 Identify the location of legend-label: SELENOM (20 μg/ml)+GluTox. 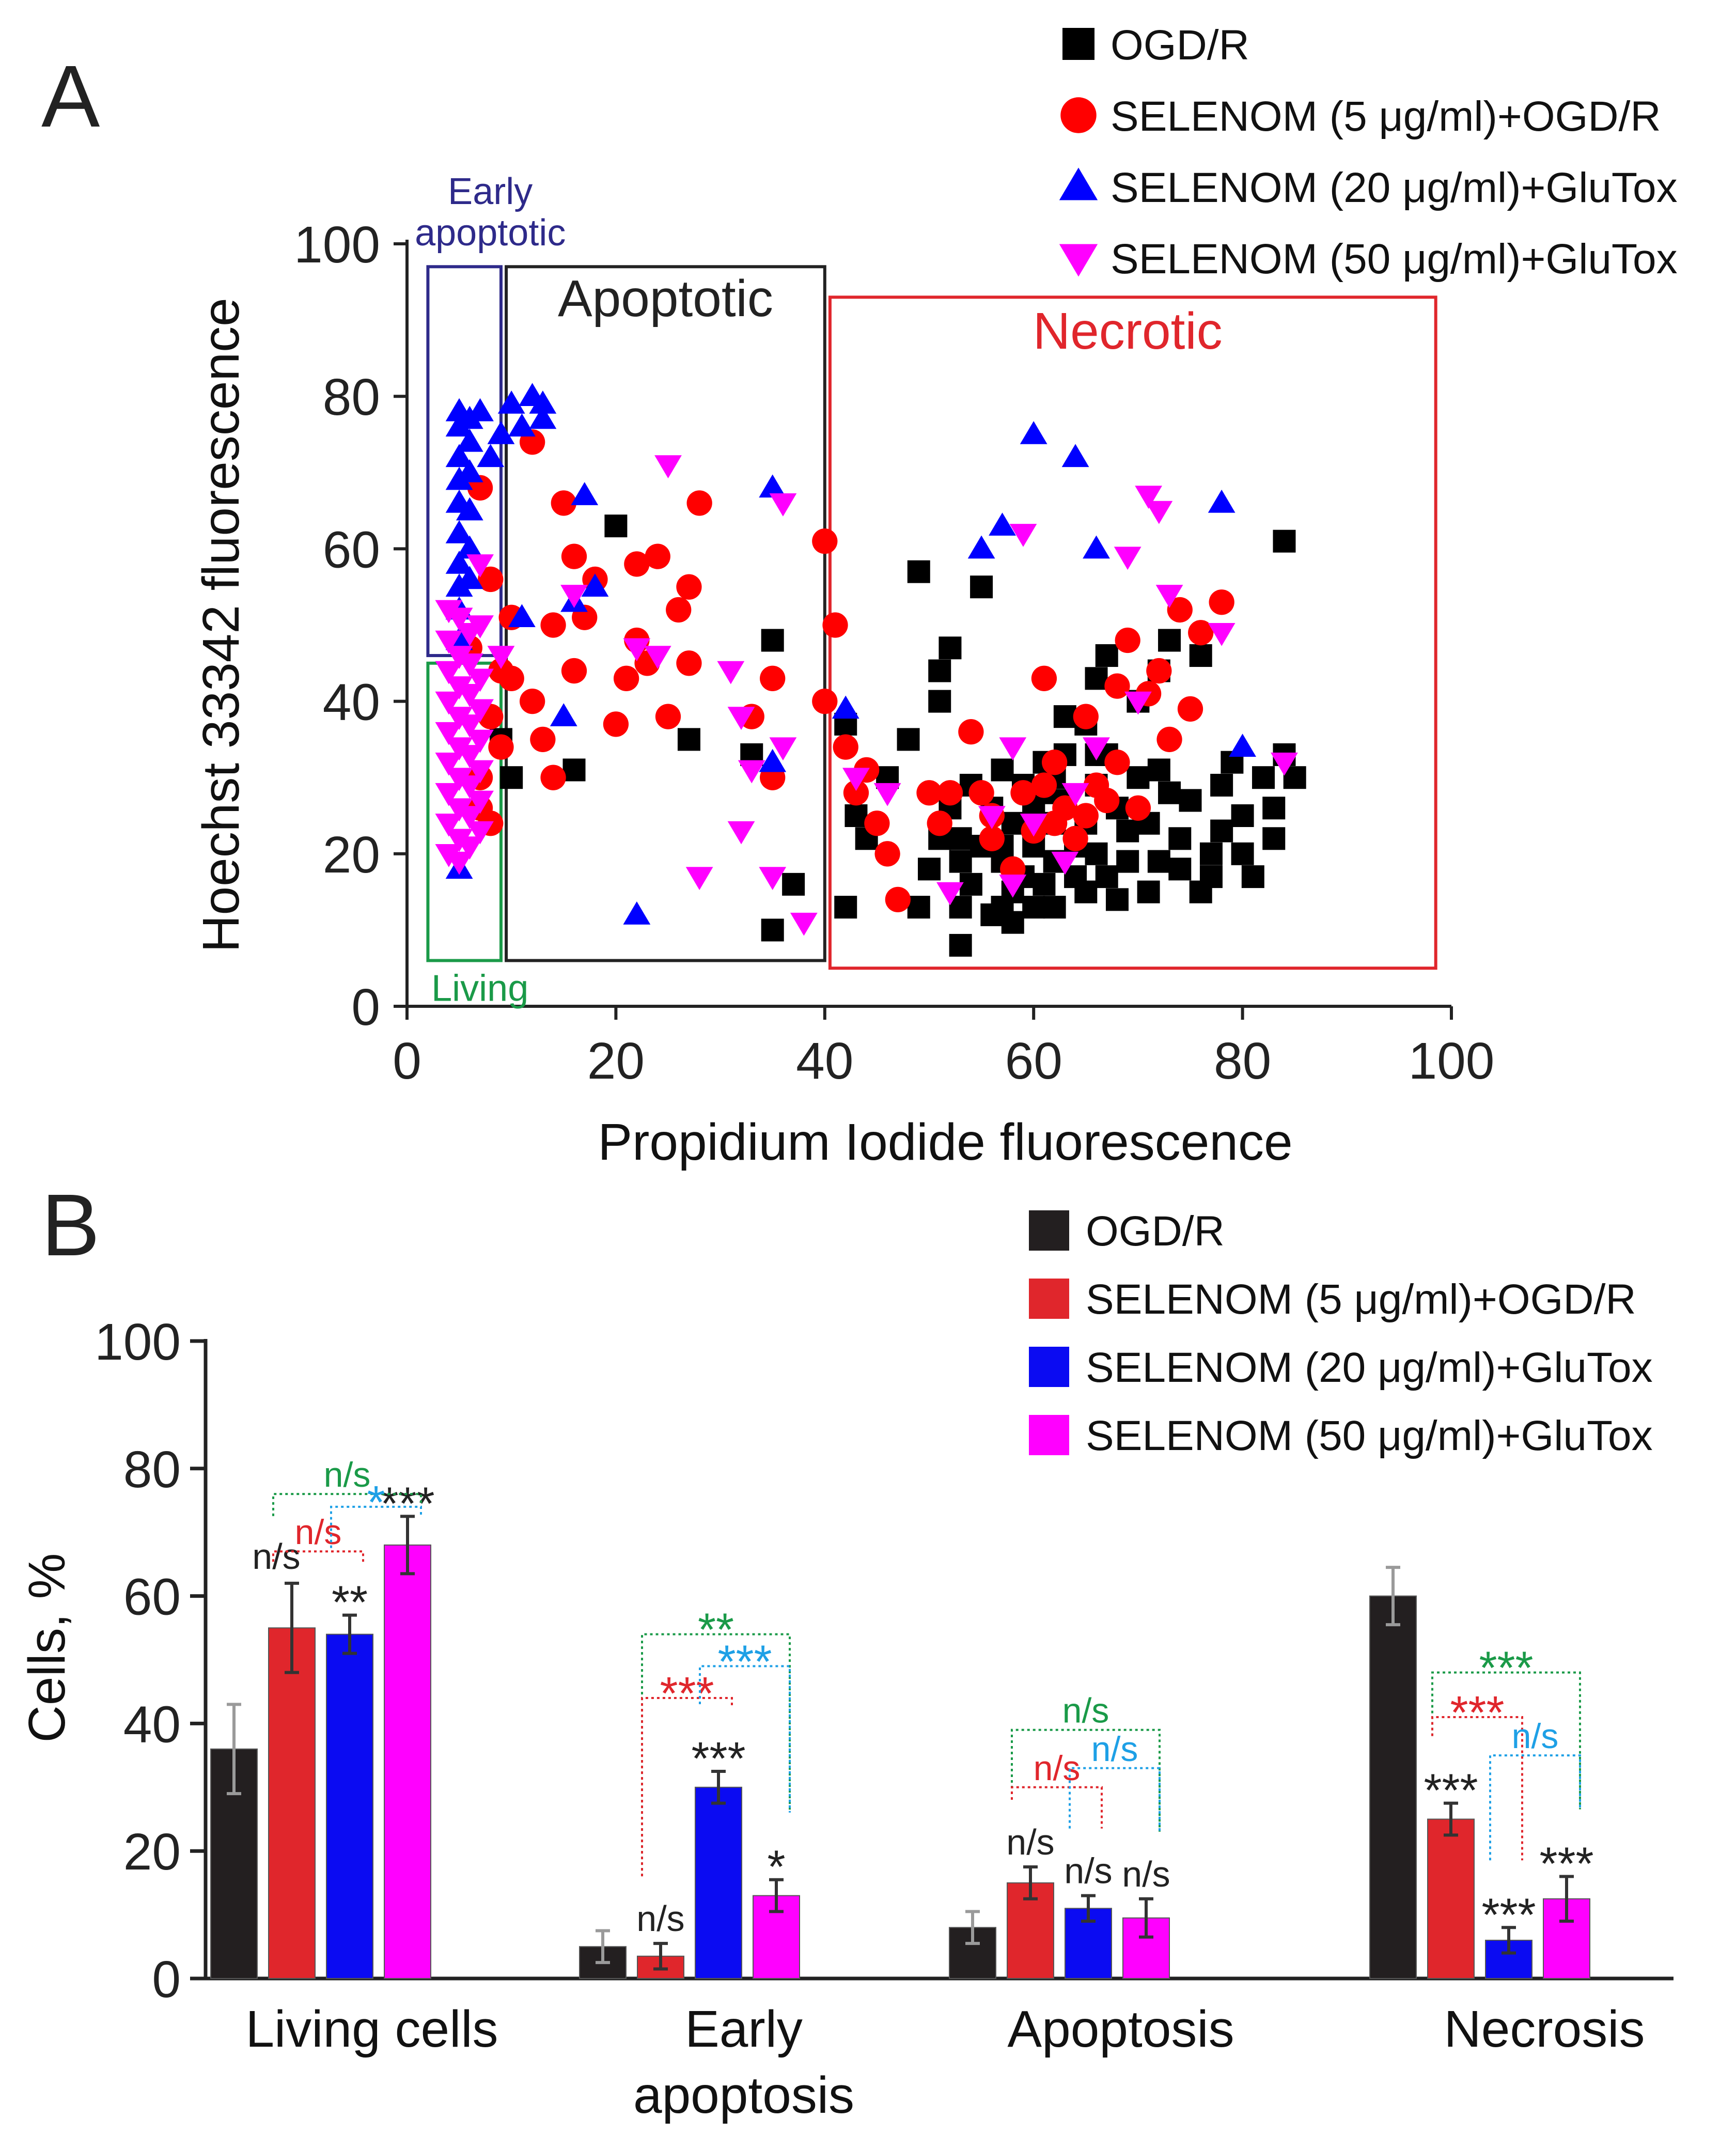
(1394, 187).